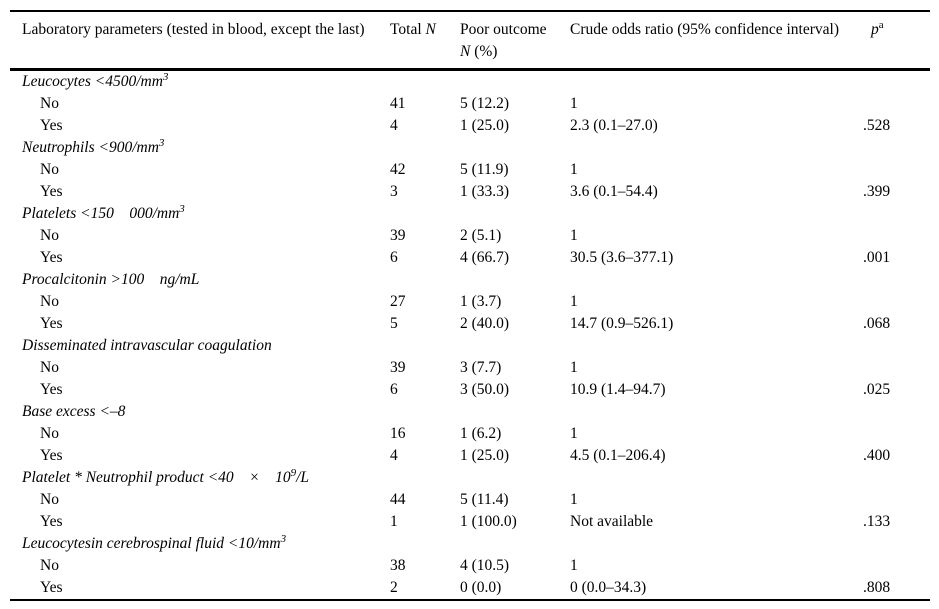 Image resolution: width=939 pixels, height=609 pixels. I want to click on total-n-cell: 27, so click(398, 301).